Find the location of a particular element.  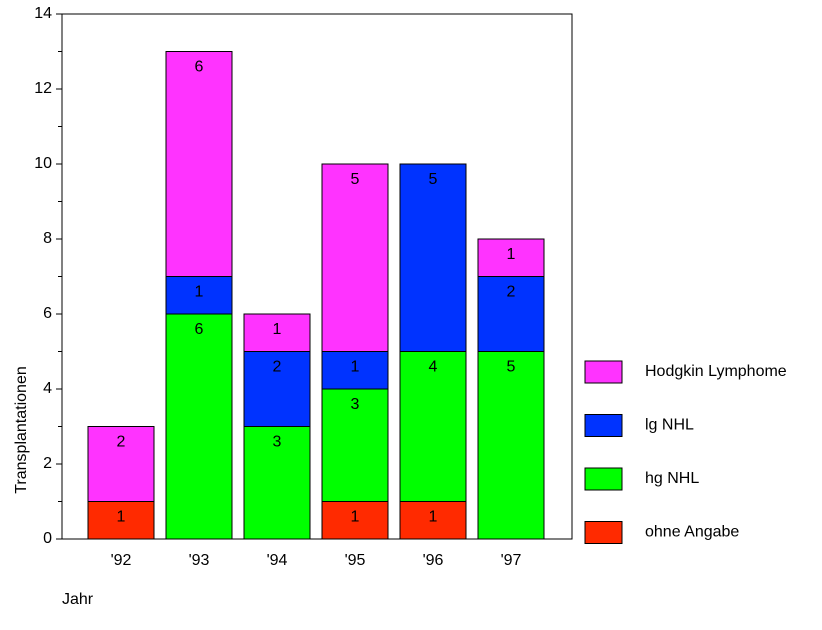

y-tick-label: 12 is located at coordinates (43, 88).